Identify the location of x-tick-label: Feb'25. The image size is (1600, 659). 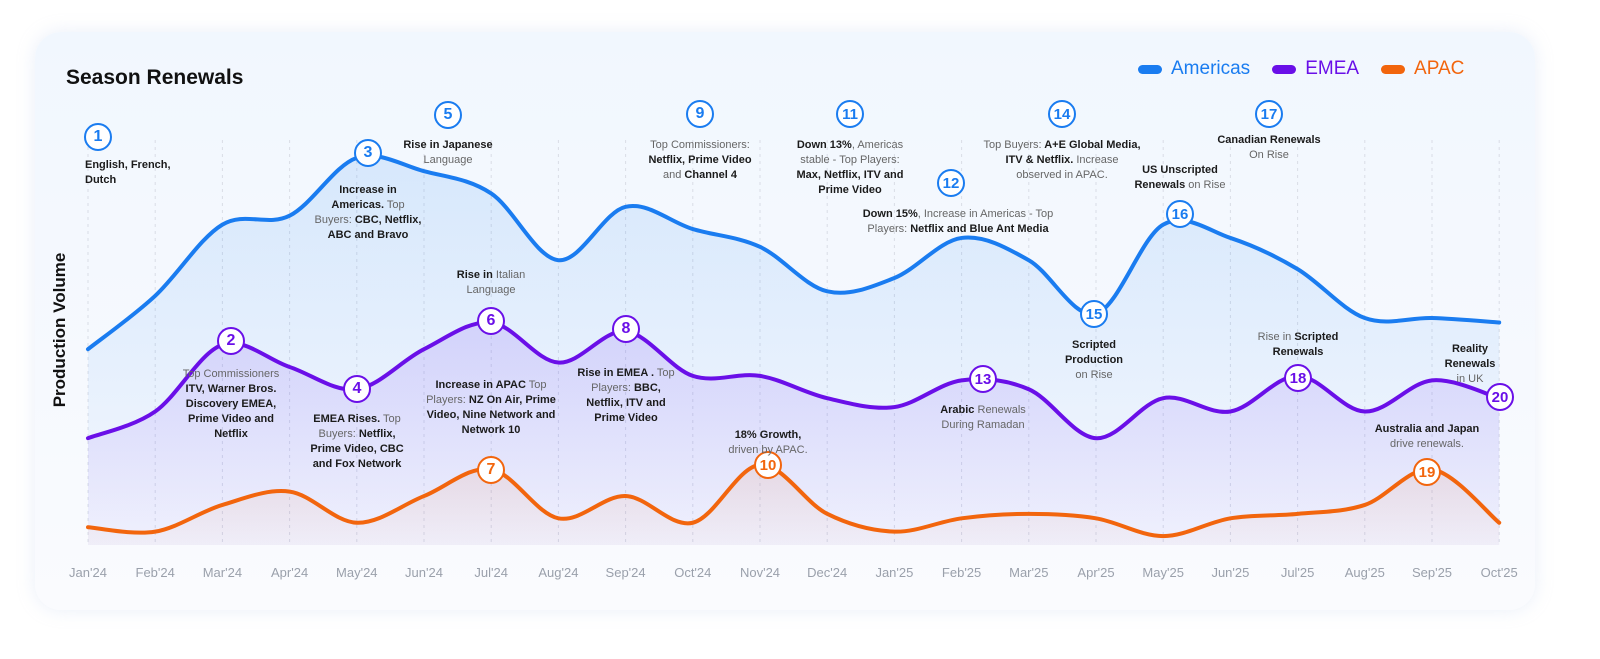
(961, 572).